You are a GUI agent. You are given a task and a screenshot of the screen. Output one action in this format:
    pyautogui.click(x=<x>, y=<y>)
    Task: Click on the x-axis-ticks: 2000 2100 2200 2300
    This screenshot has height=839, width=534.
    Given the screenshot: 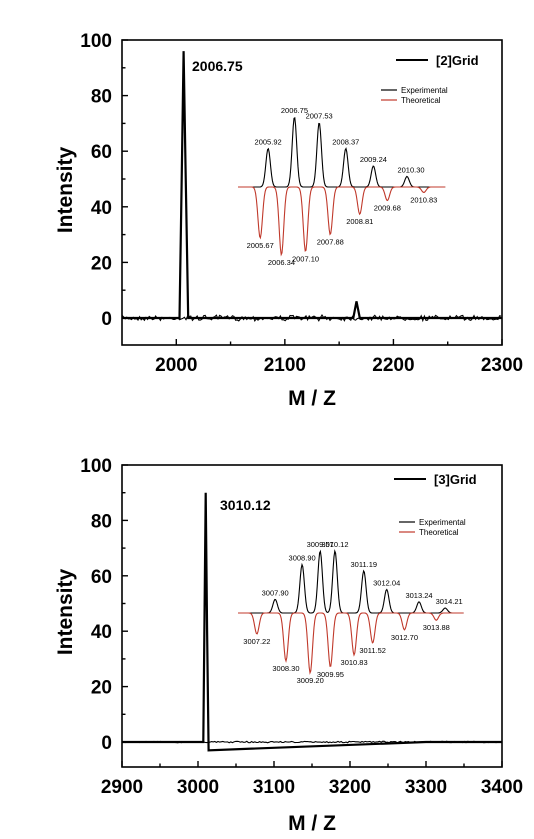 What is the action you would take?
    pyautogui.click(x=339, y=357)
    